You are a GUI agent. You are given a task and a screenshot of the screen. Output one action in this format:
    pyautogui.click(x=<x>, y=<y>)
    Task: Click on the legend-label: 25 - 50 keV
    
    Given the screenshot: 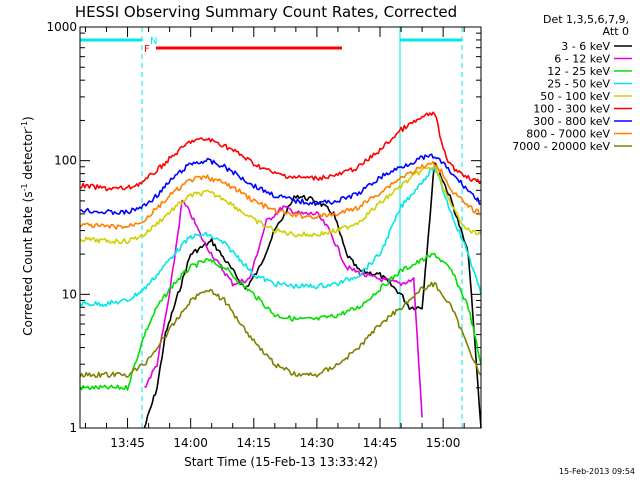 What is the action you would take?
    pyautogui.click(x=578, y=84)
    